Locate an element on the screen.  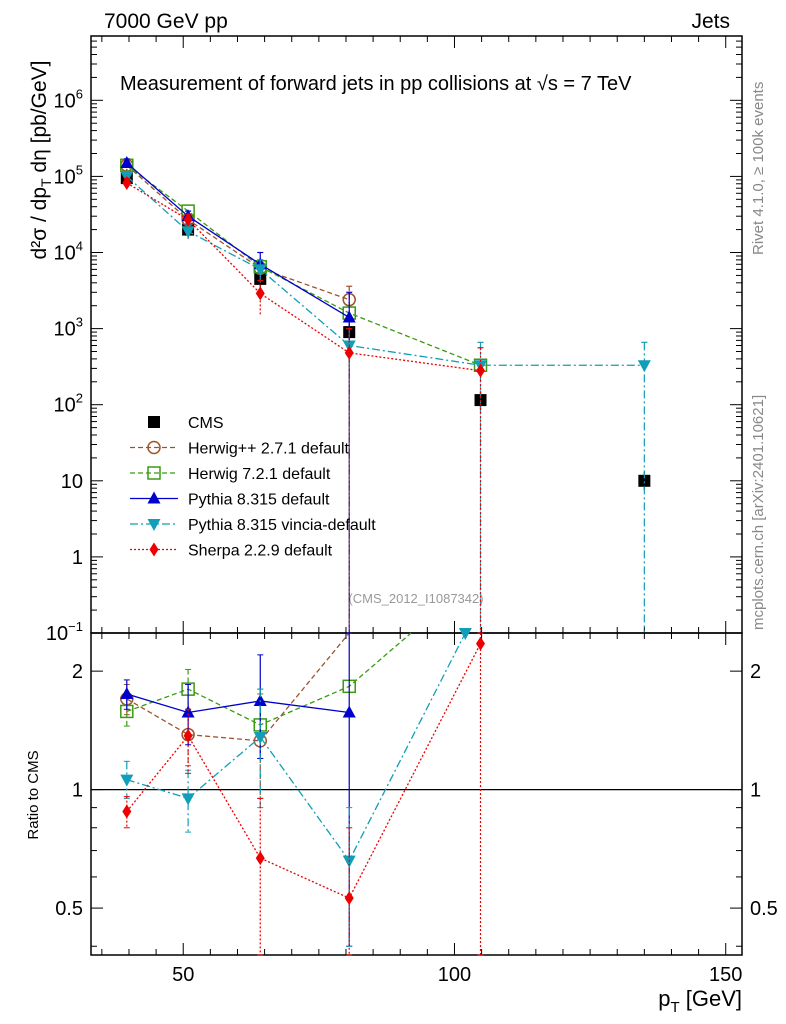
legend-entry: Herwig++ 2.7.1 default is located at coordinates (240, 449).